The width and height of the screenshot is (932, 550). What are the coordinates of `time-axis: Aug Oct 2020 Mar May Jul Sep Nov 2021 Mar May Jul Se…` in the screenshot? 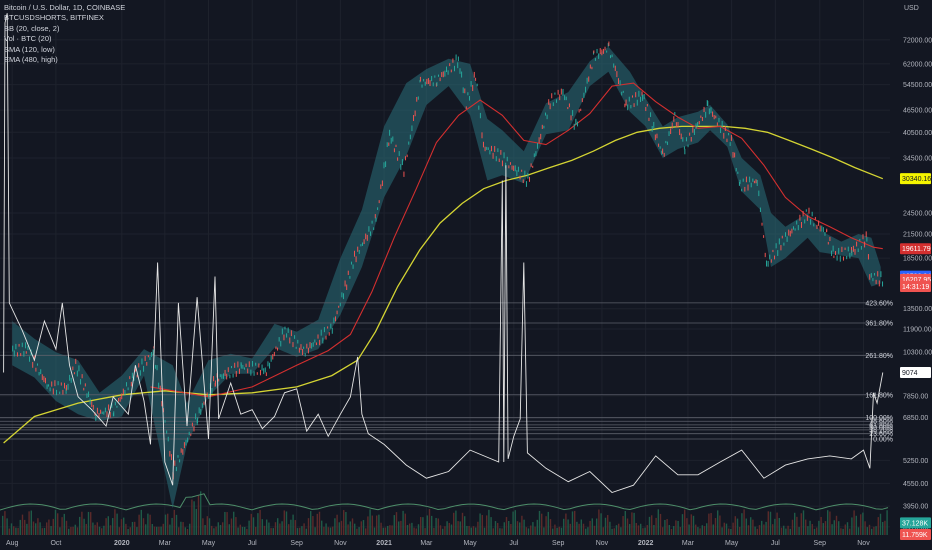 It's located at (438, 543).